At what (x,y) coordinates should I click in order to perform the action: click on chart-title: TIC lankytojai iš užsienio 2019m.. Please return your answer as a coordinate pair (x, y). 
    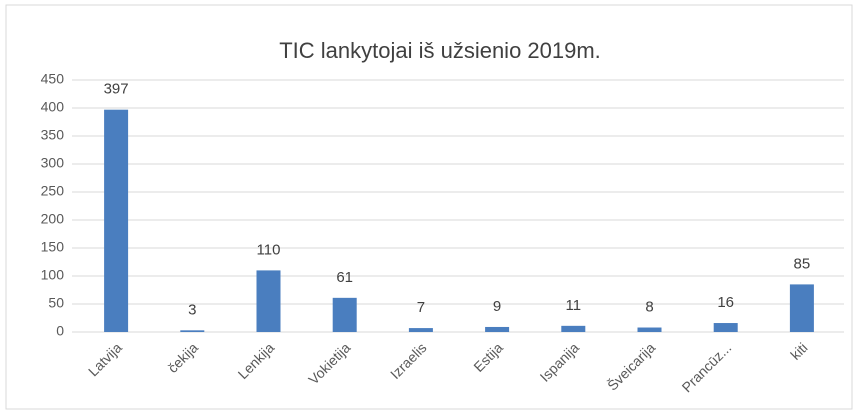
    Looking at the image, I should click on (440, 50).